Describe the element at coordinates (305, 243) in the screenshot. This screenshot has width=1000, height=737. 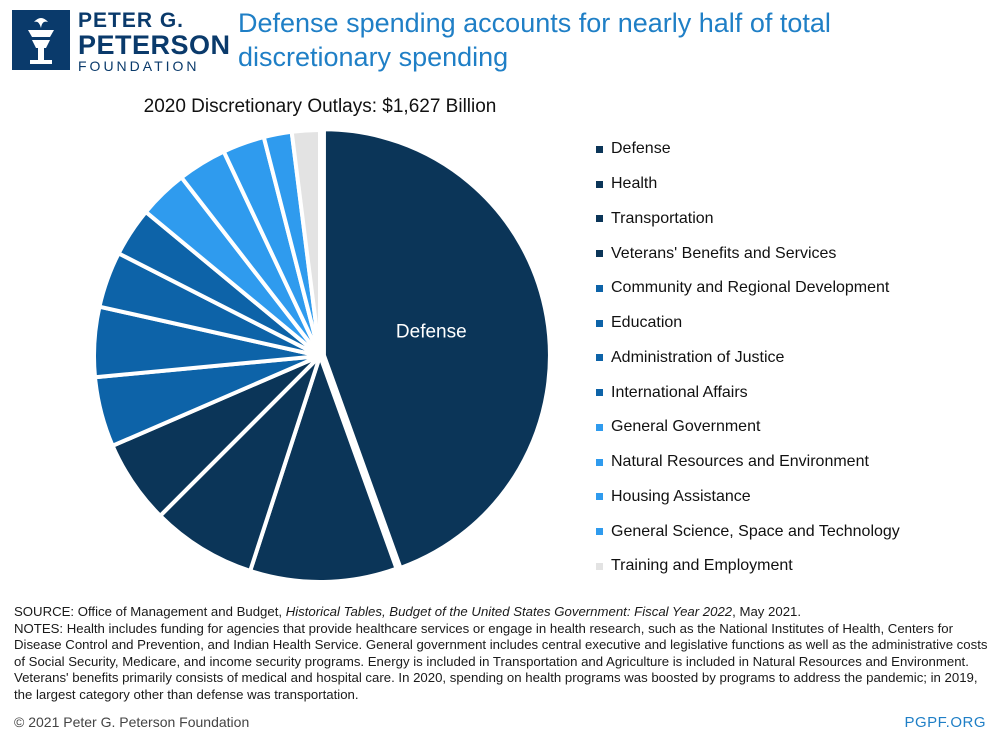
I see `pie-slice-training-and-employment` at that location.